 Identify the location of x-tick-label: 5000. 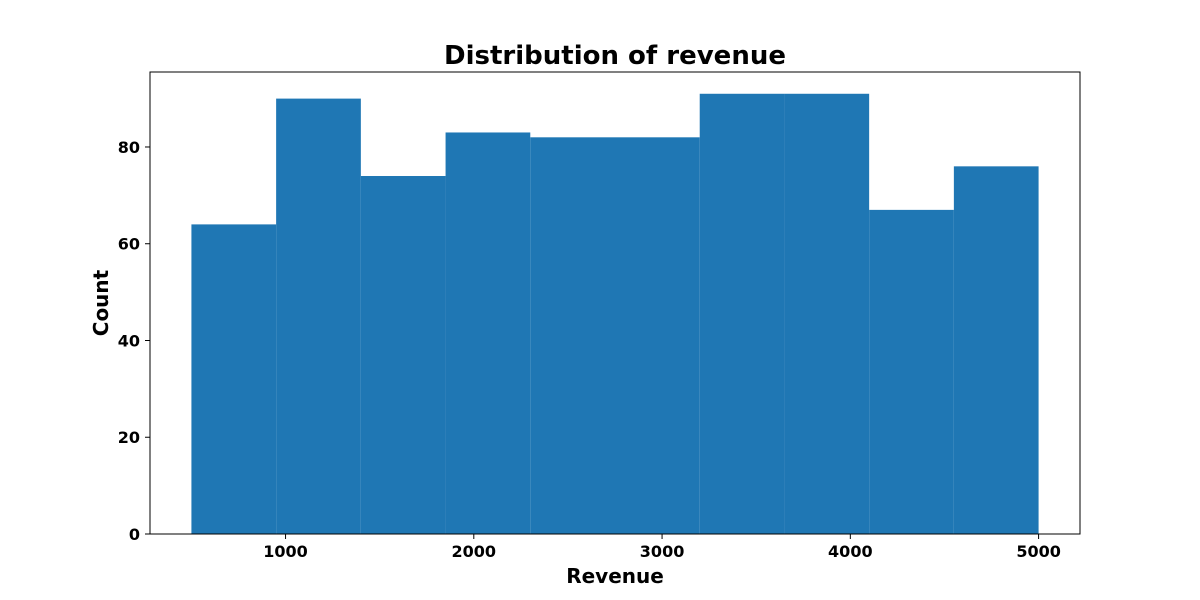
(1038, 551).